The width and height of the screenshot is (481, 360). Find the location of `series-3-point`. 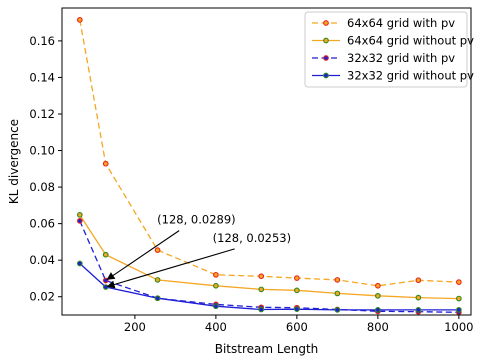

series-3-point is located at coordinates (79, 221).